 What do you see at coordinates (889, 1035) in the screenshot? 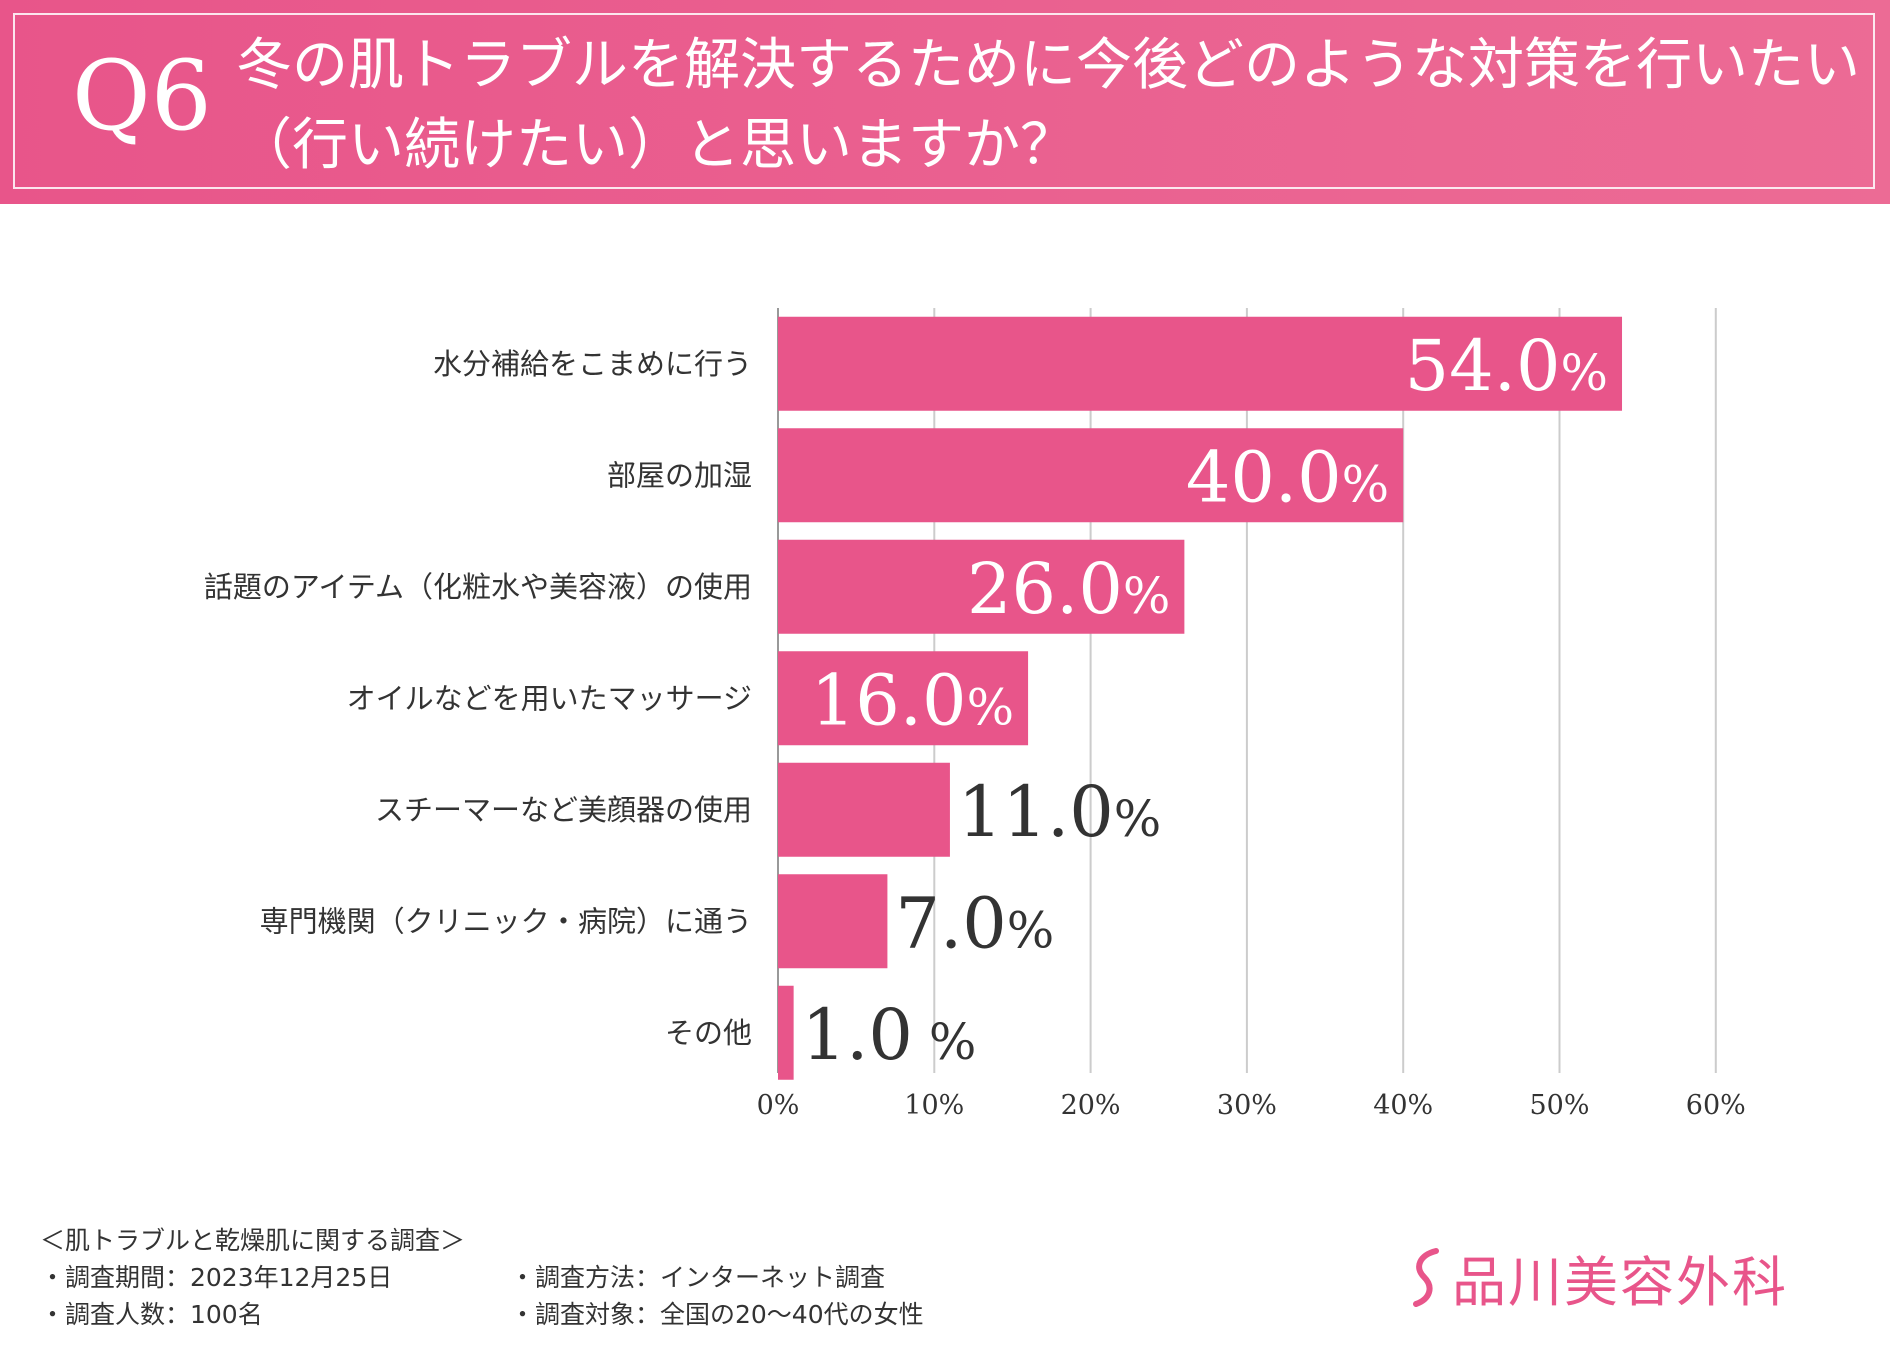
I see `value-label: 1.0 %` at bounding box center [889, 1035].